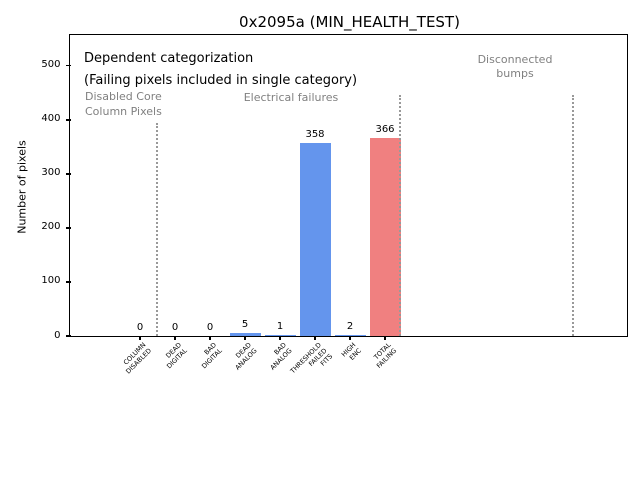 The width and height of the screenshot is (640, 480). What do you see at coordinates (385, 130) in the screenshot?
I see `bar-value-label: 366` at bounding box center [385, 130].